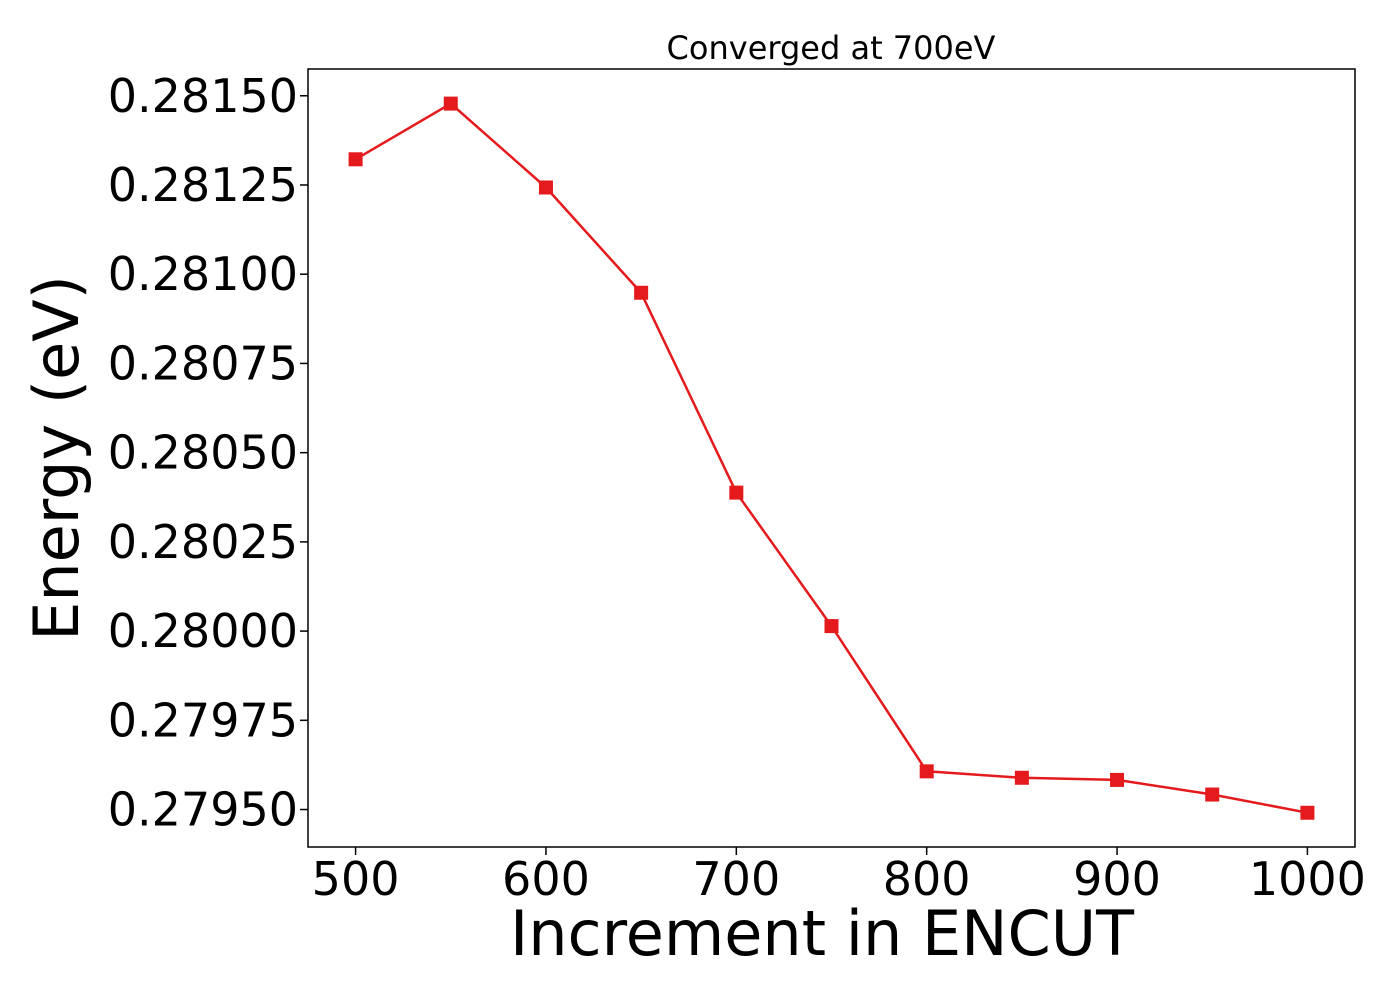  What do you see at coordinates (203, 631) in the screenshot?
I see `y-tick-label: 0.28000` at bounding box center [203, 631].